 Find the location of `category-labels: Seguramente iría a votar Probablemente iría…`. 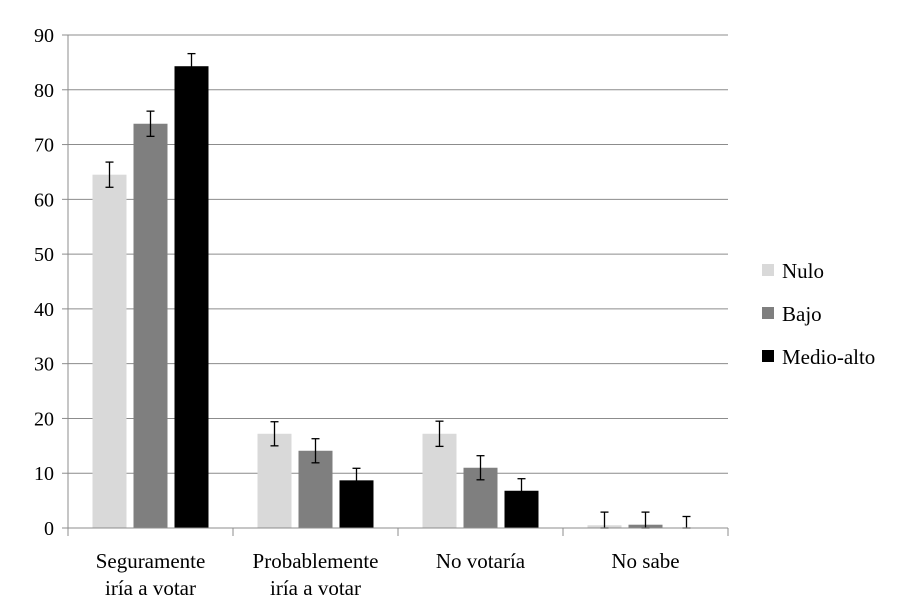

category-labels: Seguramente iría a votar Probablemente iría… is located at coordinates (388, 574).